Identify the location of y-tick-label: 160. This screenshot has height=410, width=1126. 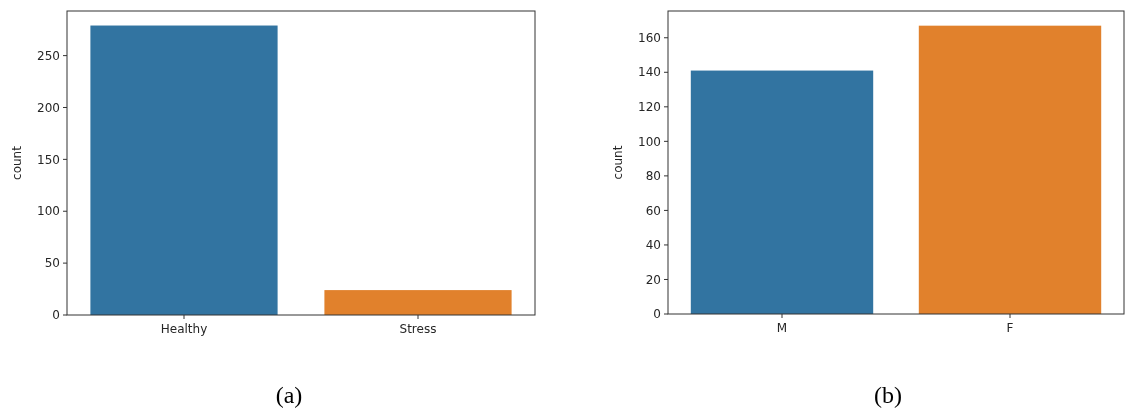
(649, 37).